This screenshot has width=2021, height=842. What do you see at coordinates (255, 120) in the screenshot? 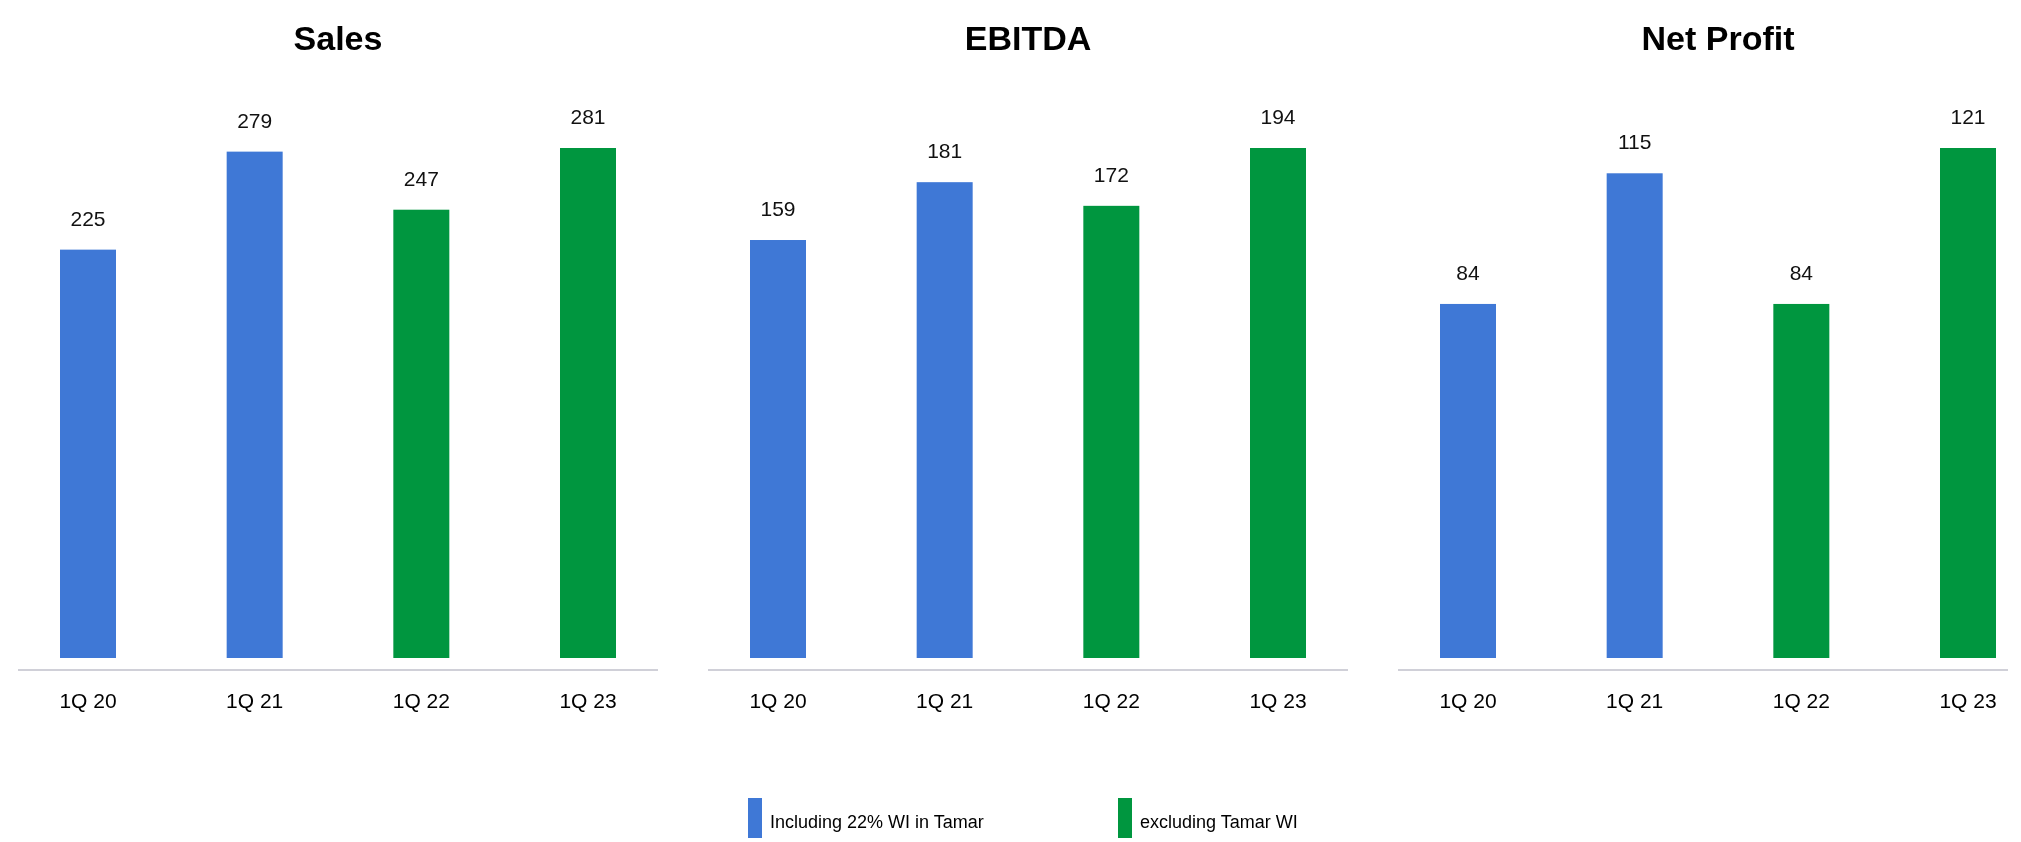
I see `data-label: 279` at bounding box center [255, 120].